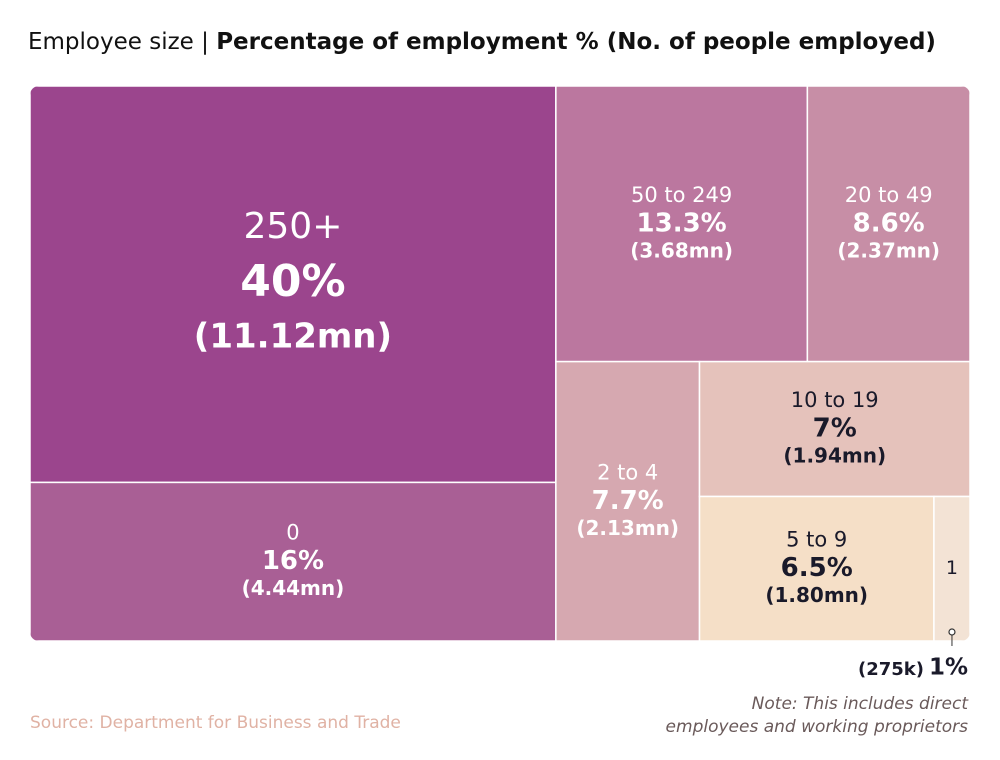 This screenshot has width=1000, height=760. I want to click on value-label: 40%, so click(292, 281).